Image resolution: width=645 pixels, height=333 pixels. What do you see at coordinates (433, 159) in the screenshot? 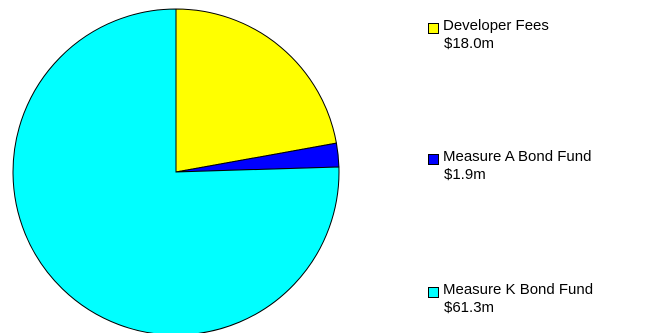
I see `legend-swatch-measure-a` at bounding box center [433, 159].